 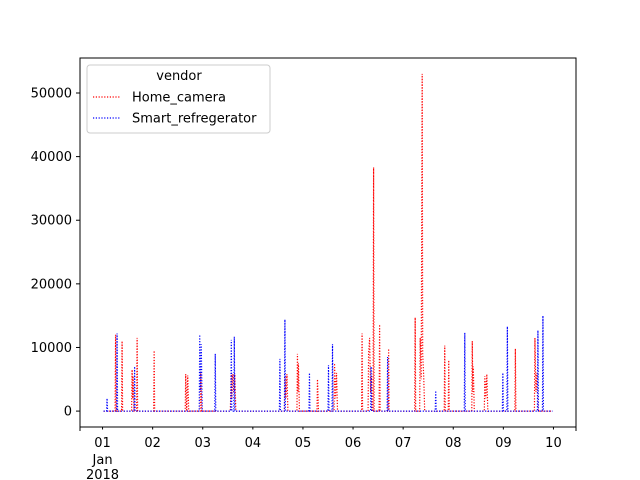 I want to click on y-tick-label: 20000, so click(x=51, y=284).